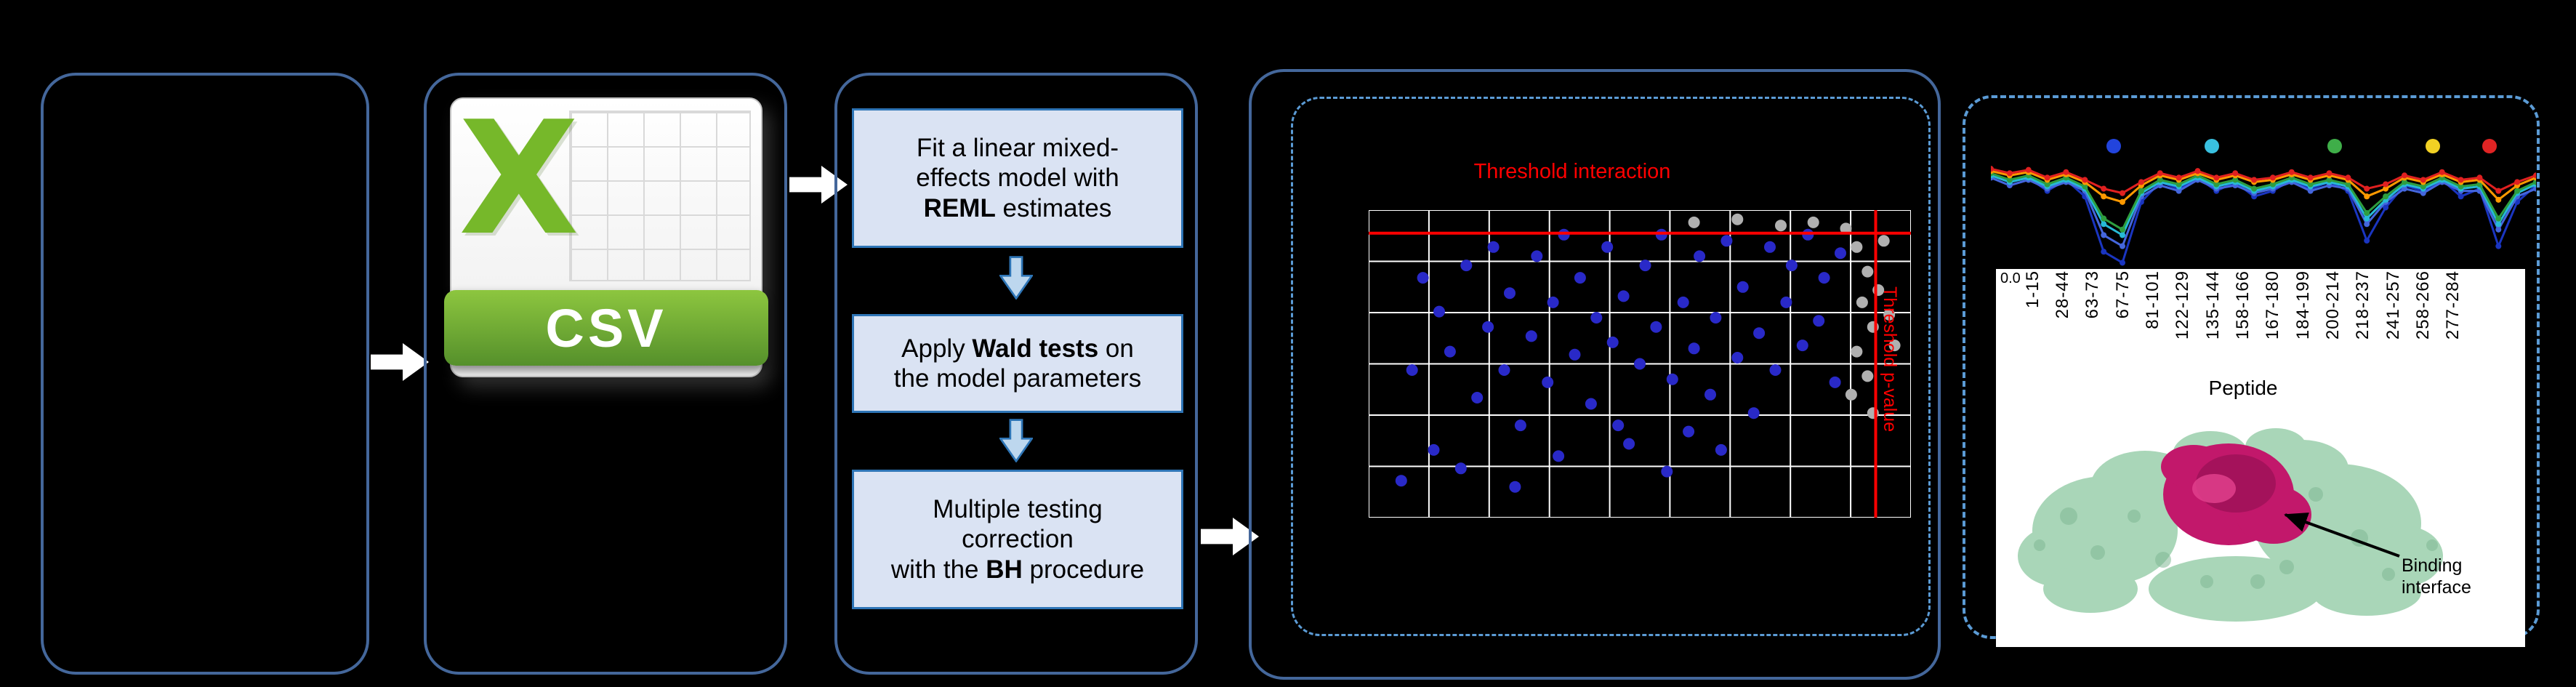 The image size is (2576, 687). I want to click on step-wald-tests-text: Apply Wald tests on the model parameters, so click(1017, 363).